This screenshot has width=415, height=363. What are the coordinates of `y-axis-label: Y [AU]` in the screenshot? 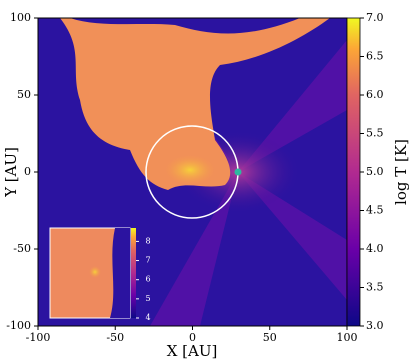 It's located at (11, 172).